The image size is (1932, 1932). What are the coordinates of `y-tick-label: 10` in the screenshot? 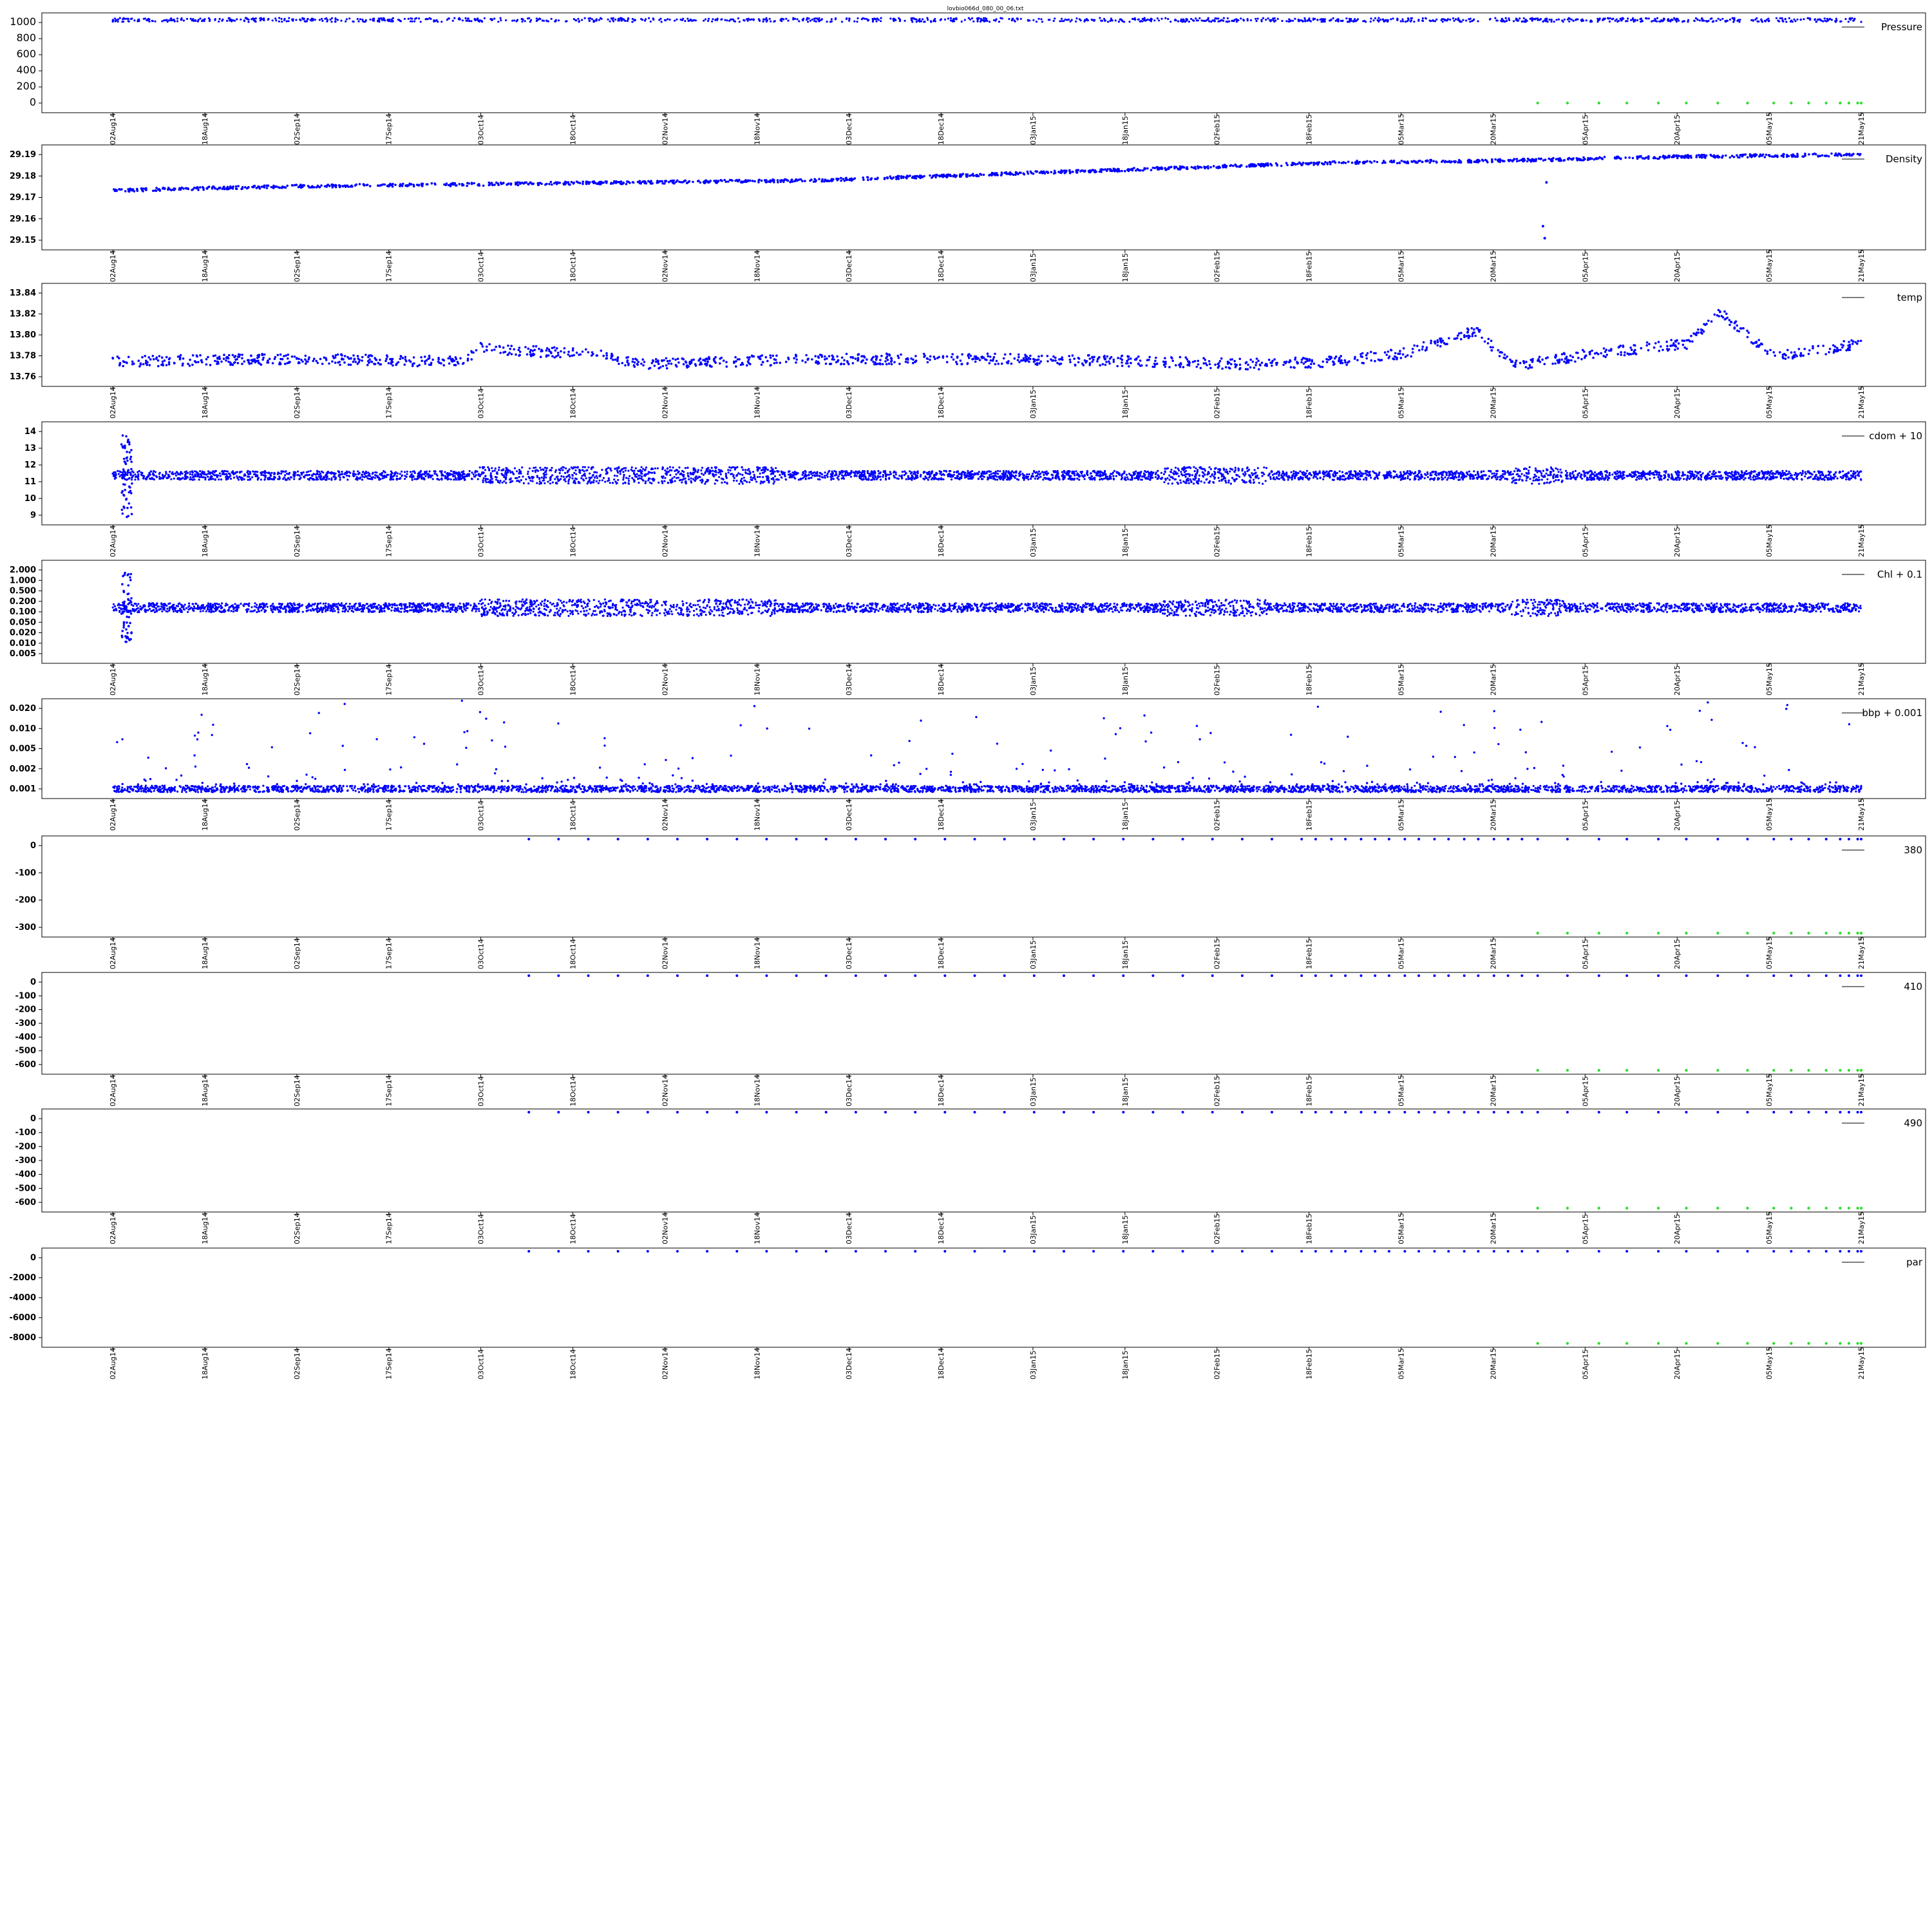 It's located at (30, 499).